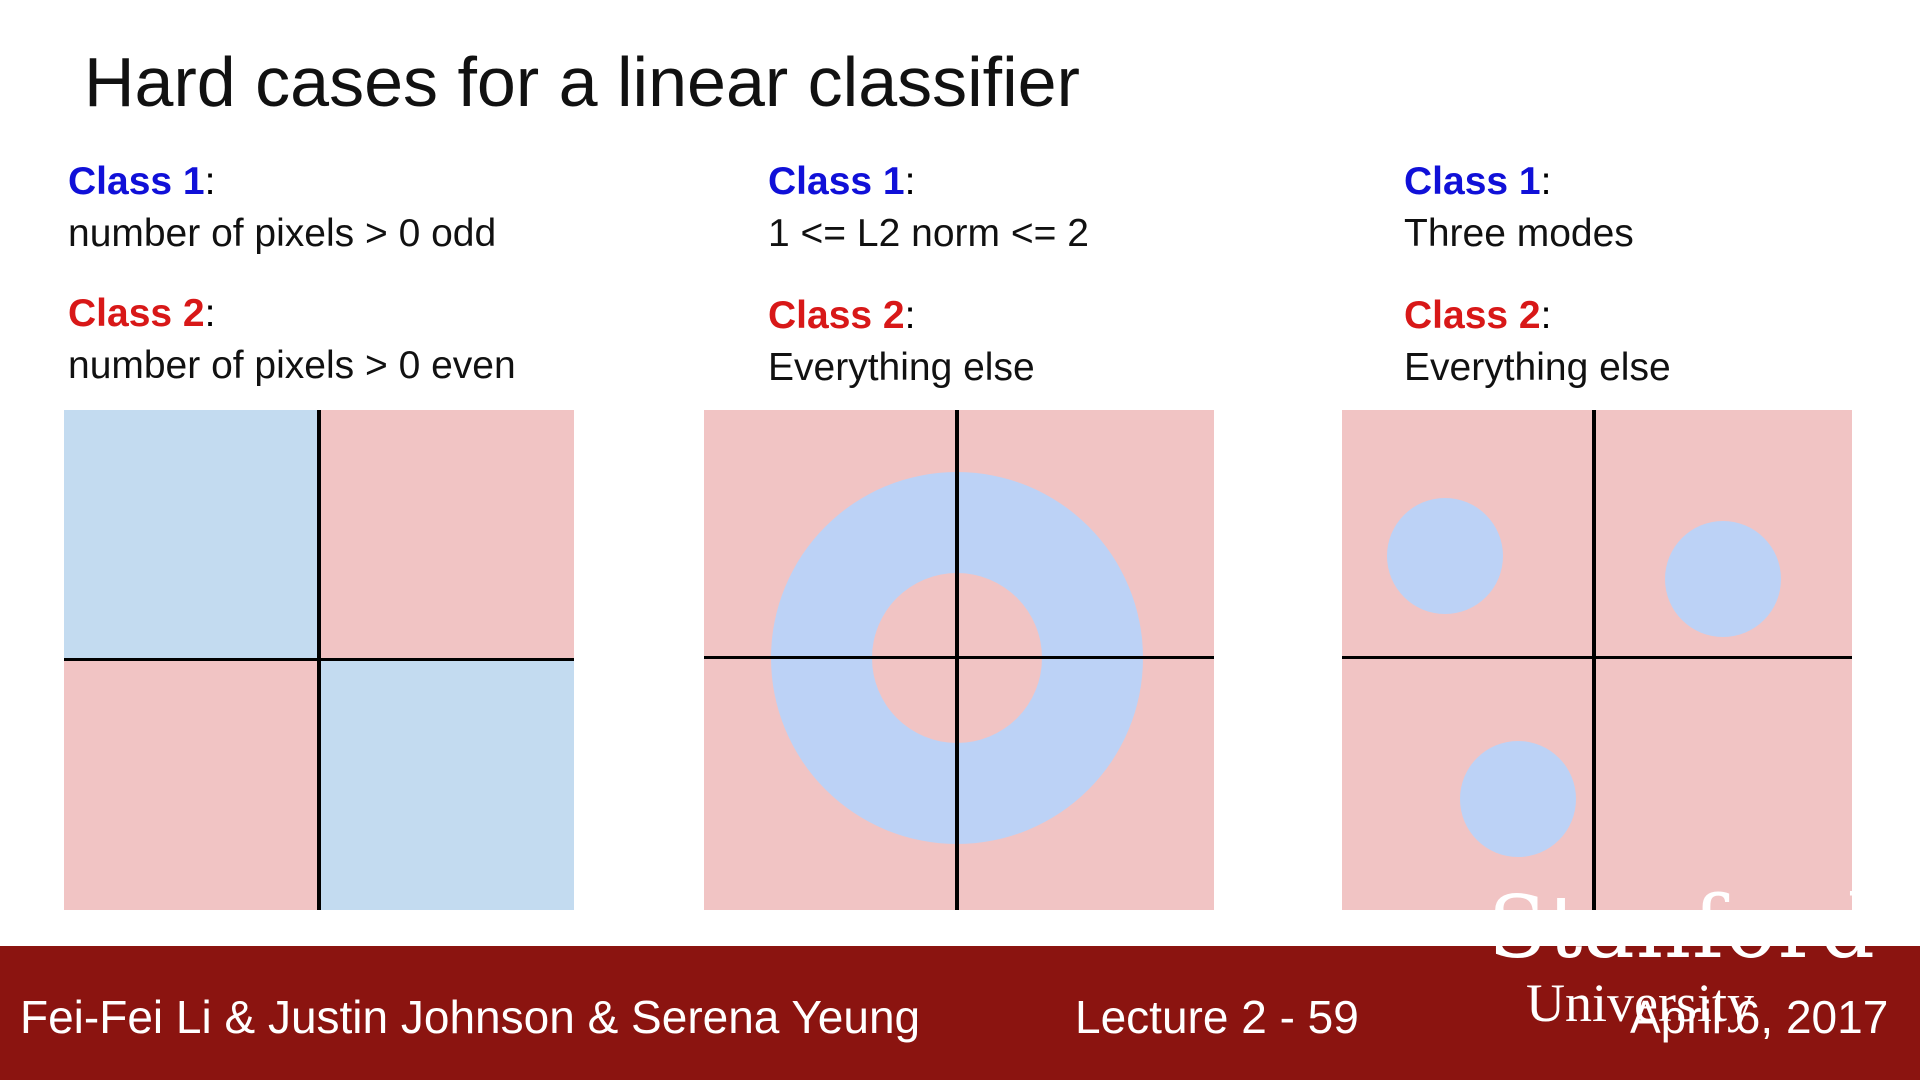 The image size is (1920, 1080). What do you see at coordinates (446, 785) in the screenshot?
I see `quadrant-bottom-right-class1` at bounding box center [446, 785].